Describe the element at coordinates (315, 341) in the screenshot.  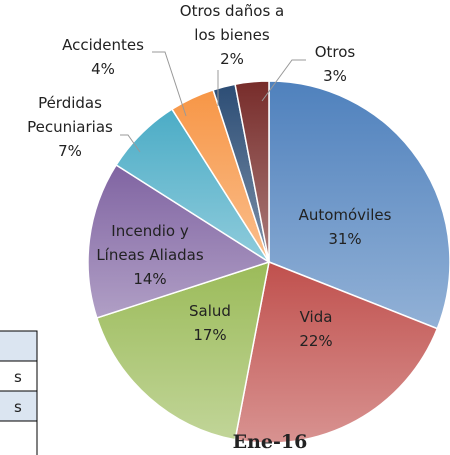
I see `value-label: 22%` at that location.